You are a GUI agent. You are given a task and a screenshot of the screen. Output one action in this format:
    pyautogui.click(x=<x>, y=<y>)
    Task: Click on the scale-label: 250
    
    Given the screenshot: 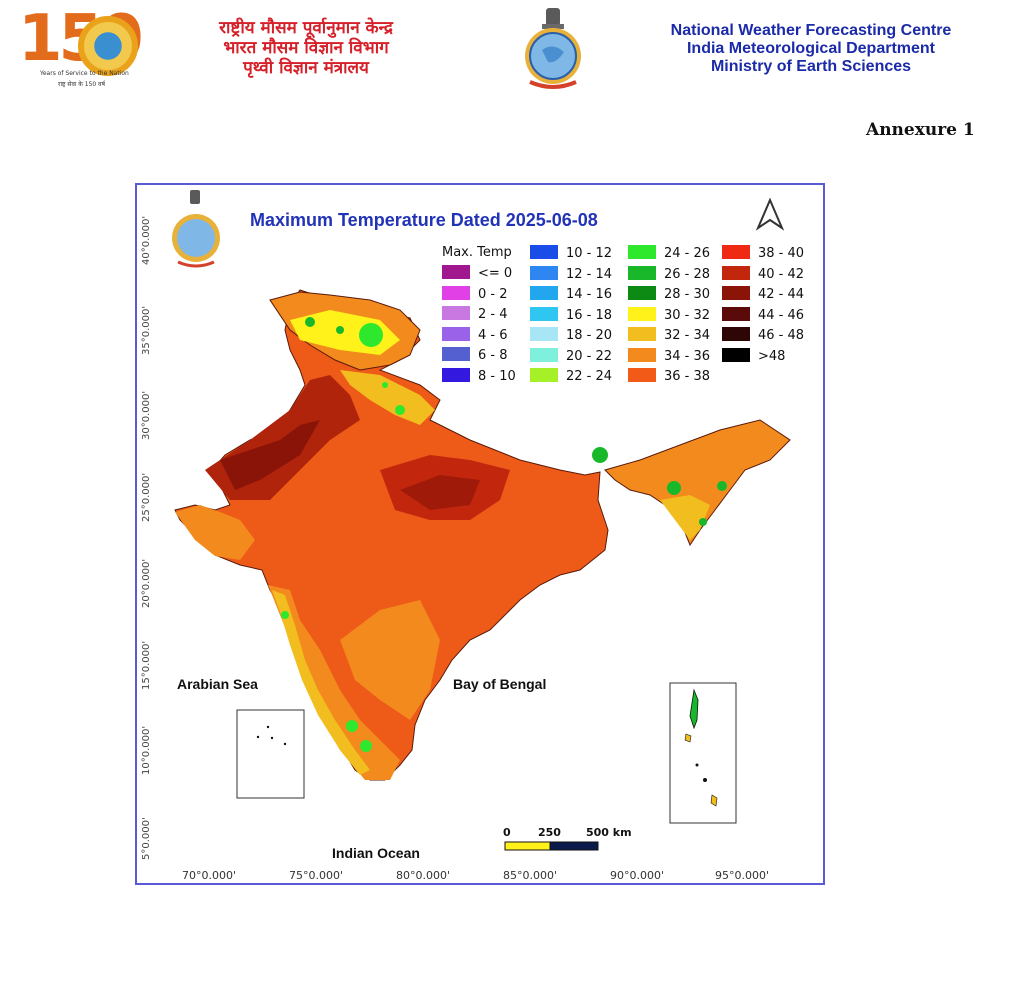 What is the action you would take?
    pyautogui.click(x=549, y=832)
    